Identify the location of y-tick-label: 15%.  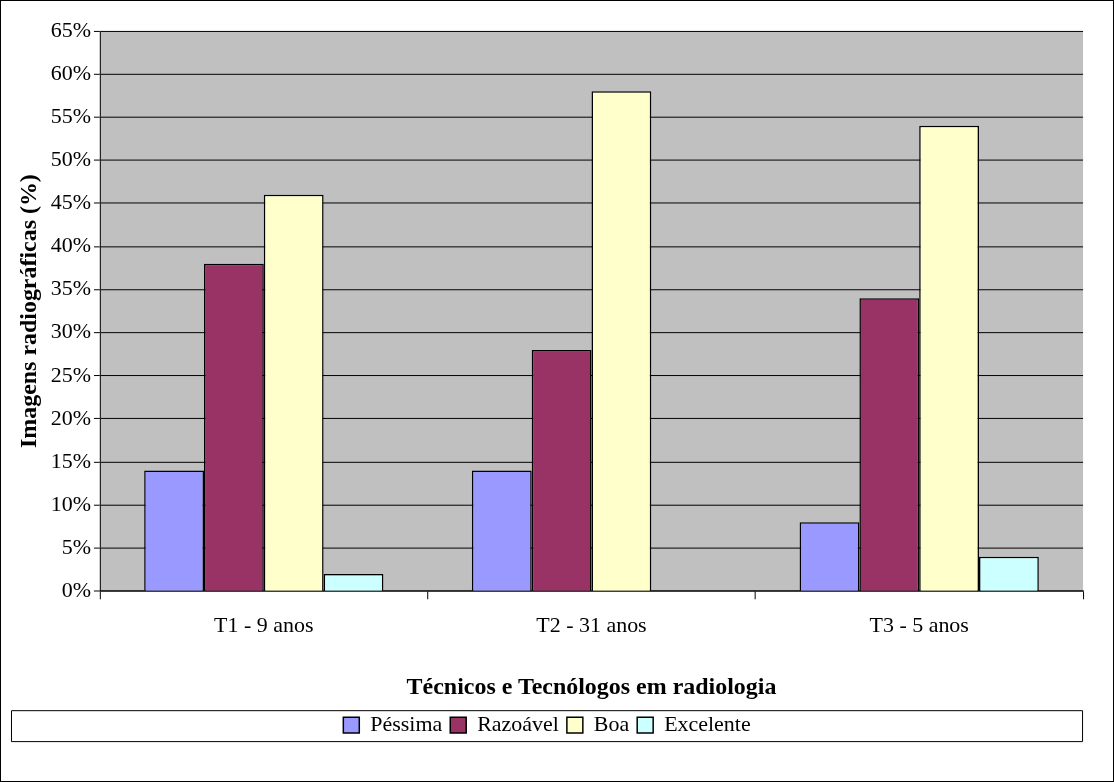
(70, 460).